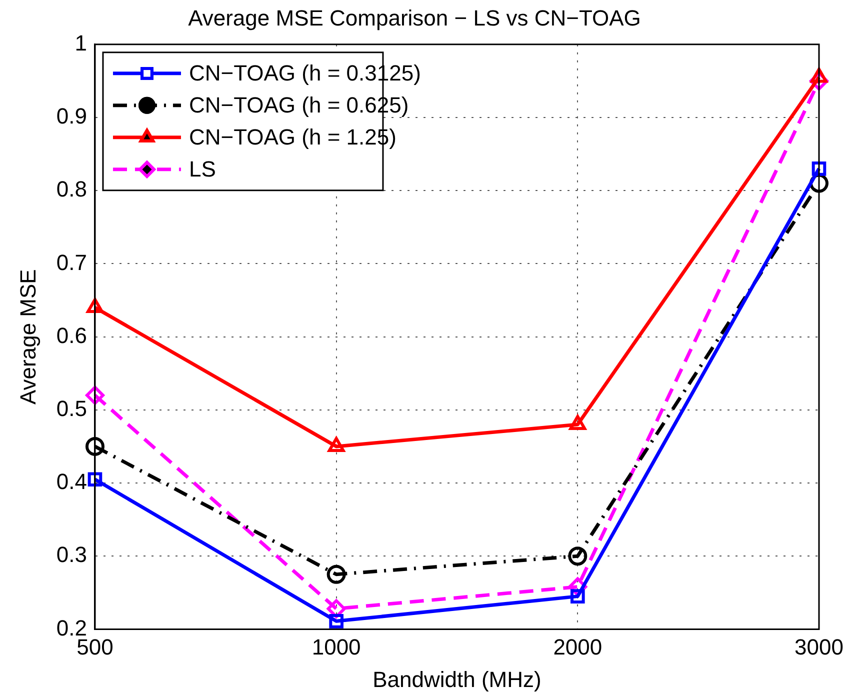  What do you see at coordinates (71, 335) in the screenshot?
I see `y-tick-label: 0.6` at bounding box center [71, 335].